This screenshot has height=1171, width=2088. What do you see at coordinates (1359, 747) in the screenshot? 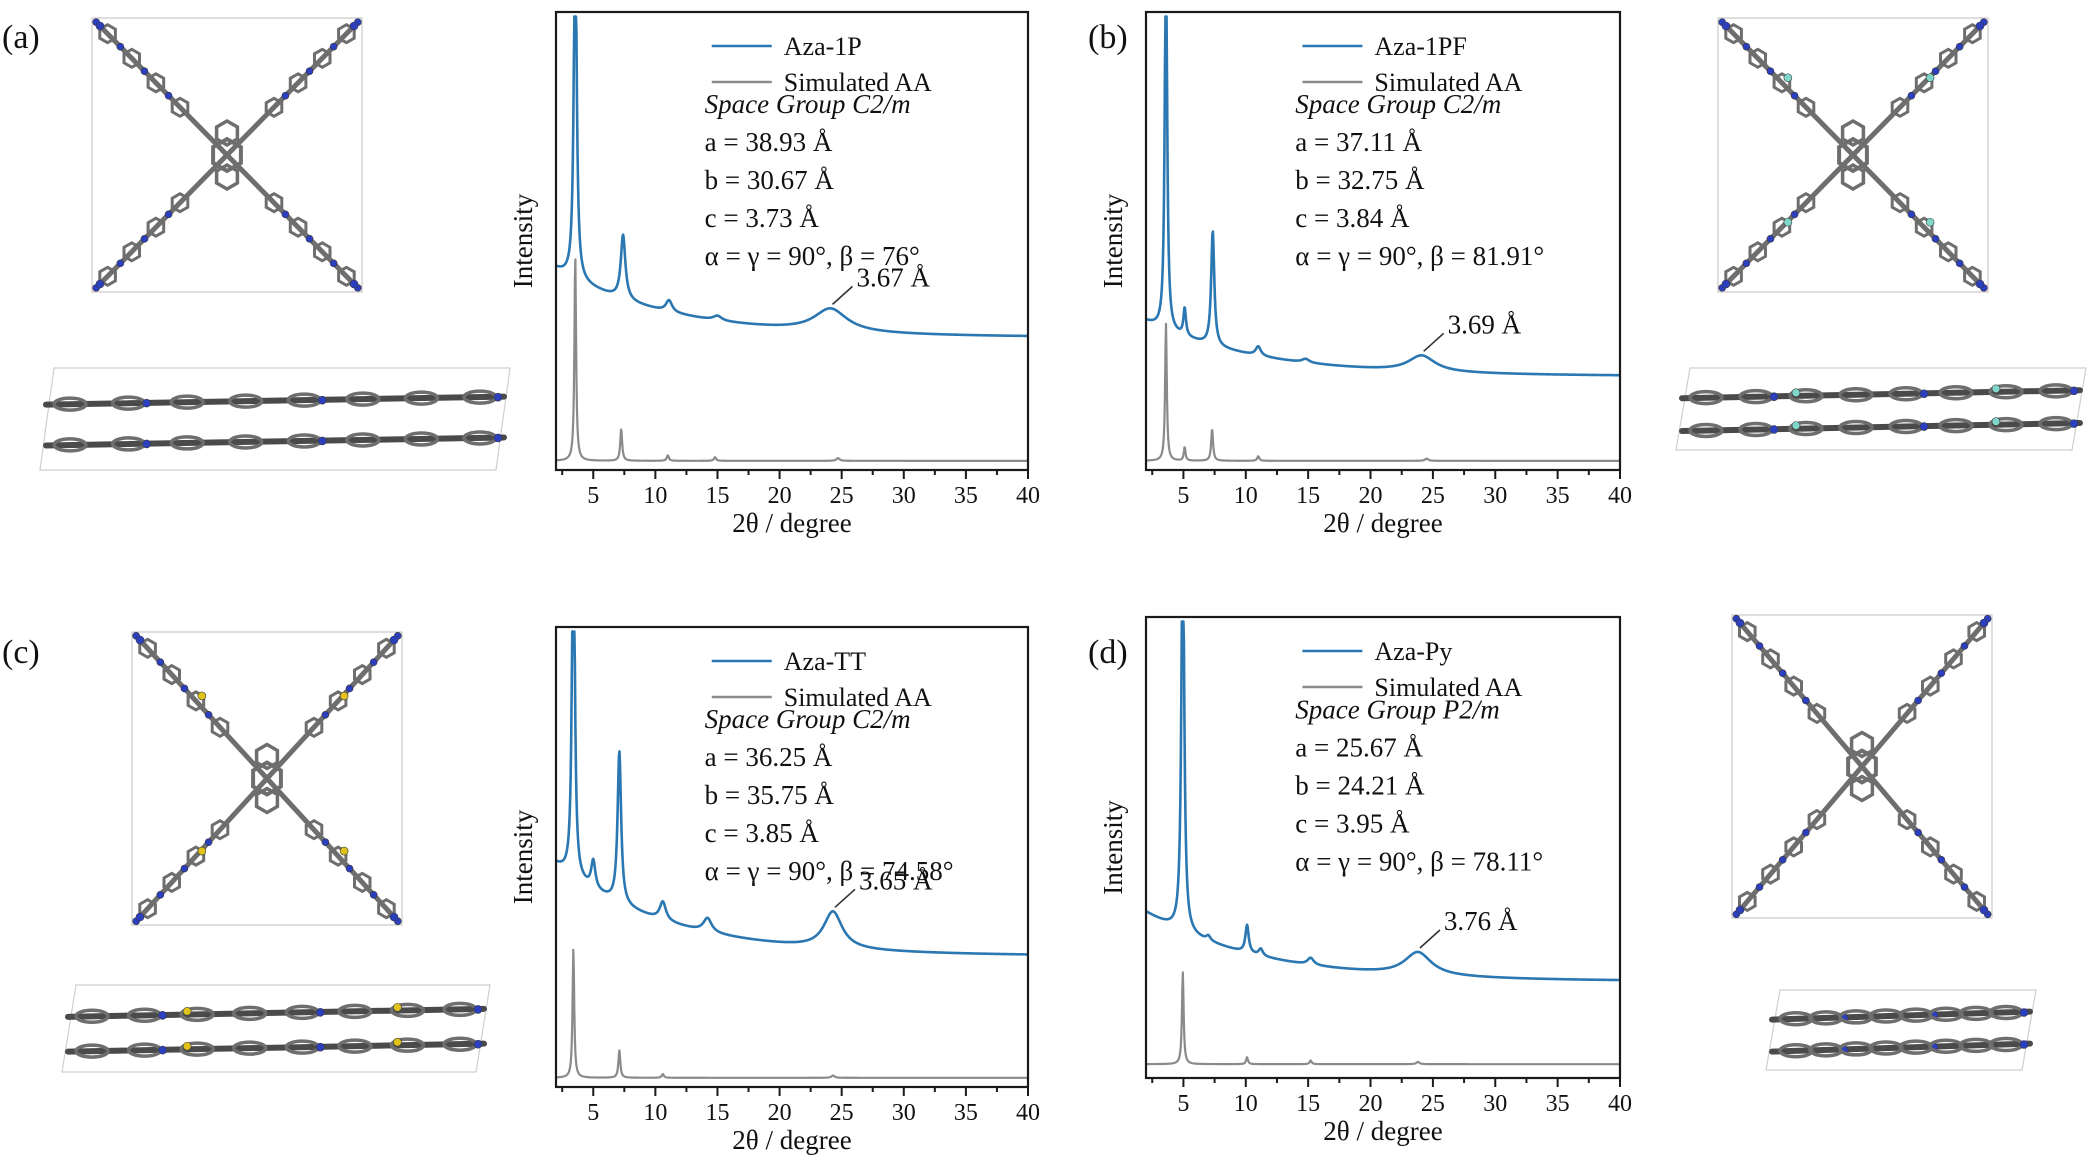
I see `lattice-parameter-a: a = 25.67 Å` at bounding box center [1359, 747].